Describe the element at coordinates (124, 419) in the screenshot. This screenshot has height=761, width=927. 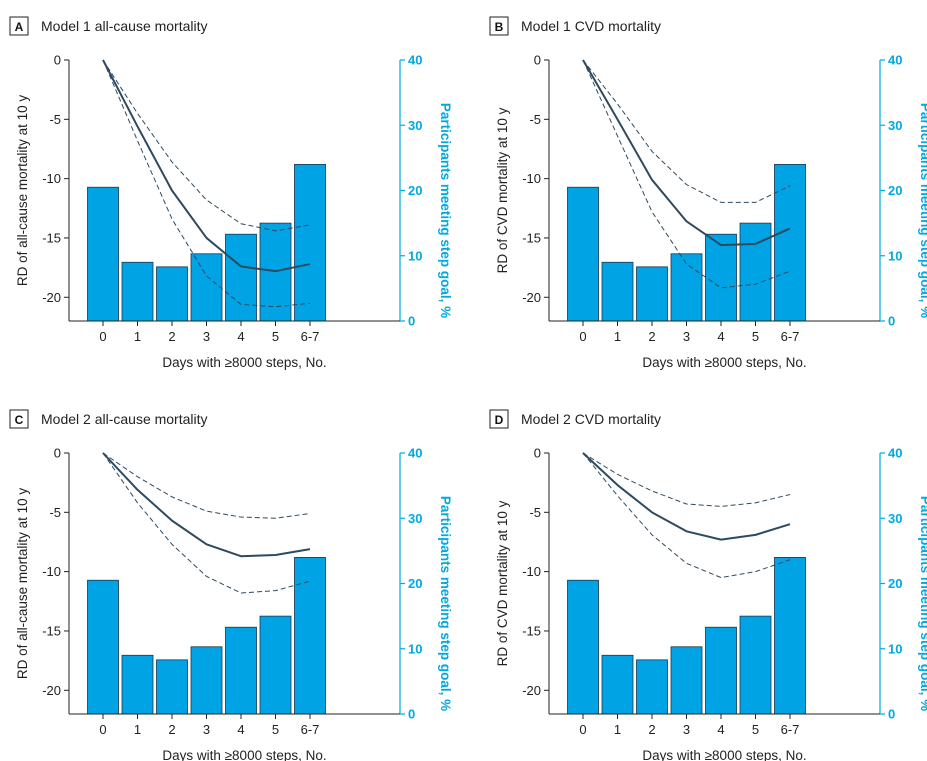
I see `panel-title: Model 2 all-cause mortality` at that location.